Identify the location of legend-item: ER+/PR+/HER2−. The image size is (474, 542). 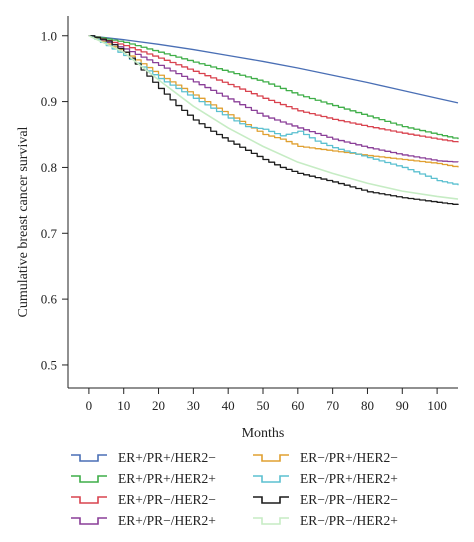
(143, 458).